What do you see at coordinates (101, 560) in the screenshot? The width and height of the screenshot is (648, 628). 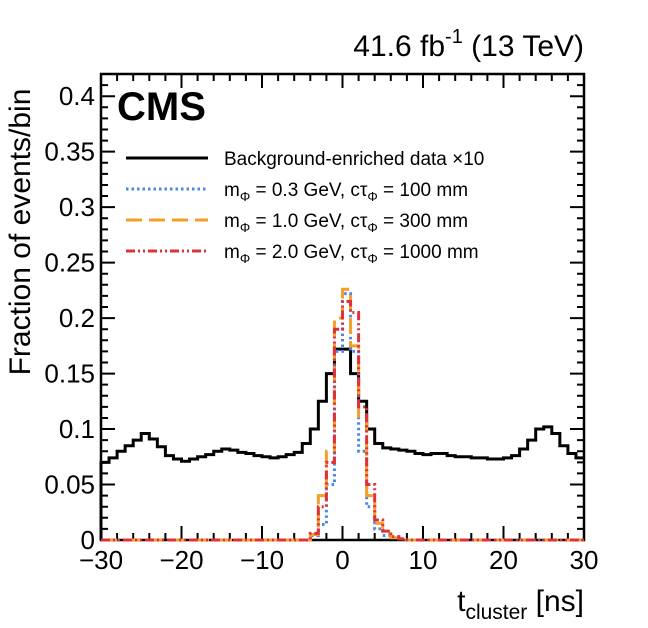 I see `x-tick-label: −30` at bounding box center [101, 560].